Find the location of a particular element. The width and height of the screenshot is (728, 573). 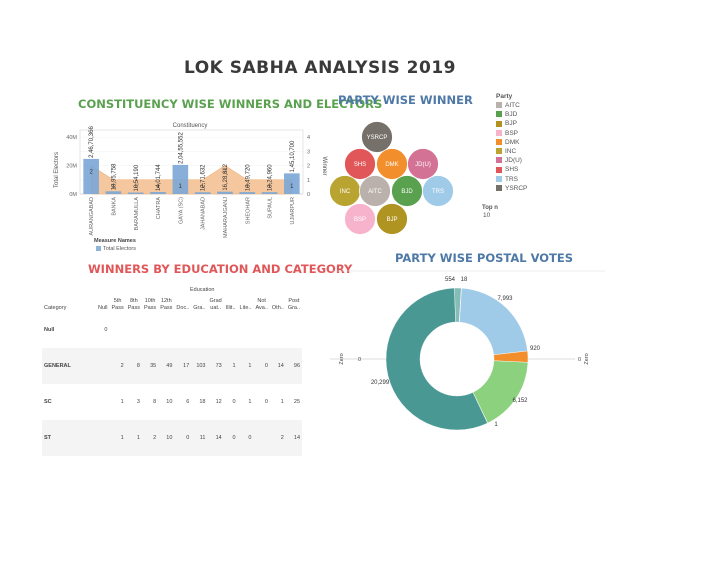

legend-label: BJD is located at coordinates (511, 115).